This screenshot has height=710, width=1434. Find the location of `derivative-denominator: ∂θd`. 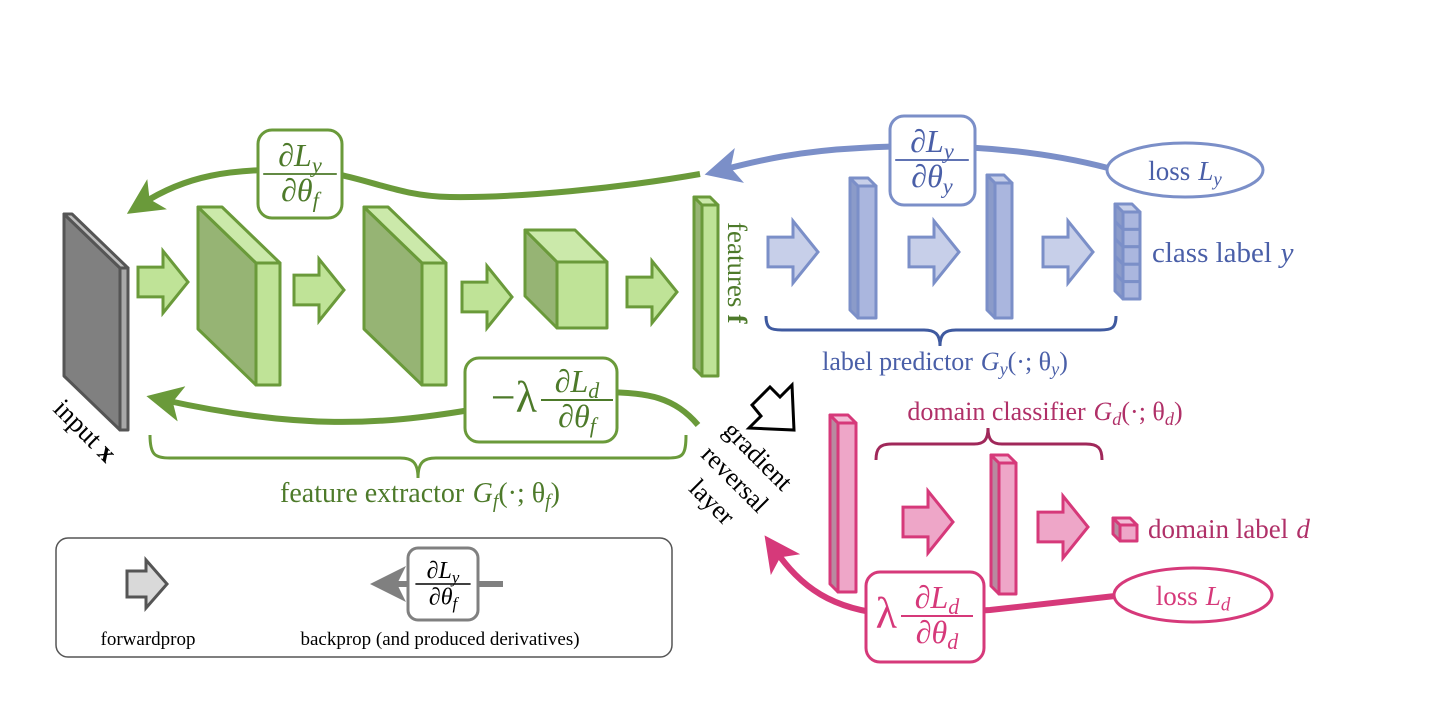

derivative-denominator: ∂θd is located at coordinates (938, 634).